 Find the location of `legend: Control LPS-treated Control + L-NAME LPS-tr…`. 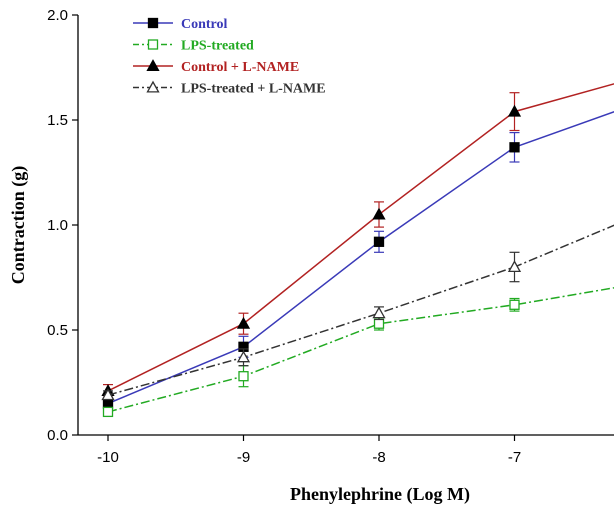

legend: Control LPS-treated Control + L-NAME LPS-tr… is located at coordinates (229, 57).